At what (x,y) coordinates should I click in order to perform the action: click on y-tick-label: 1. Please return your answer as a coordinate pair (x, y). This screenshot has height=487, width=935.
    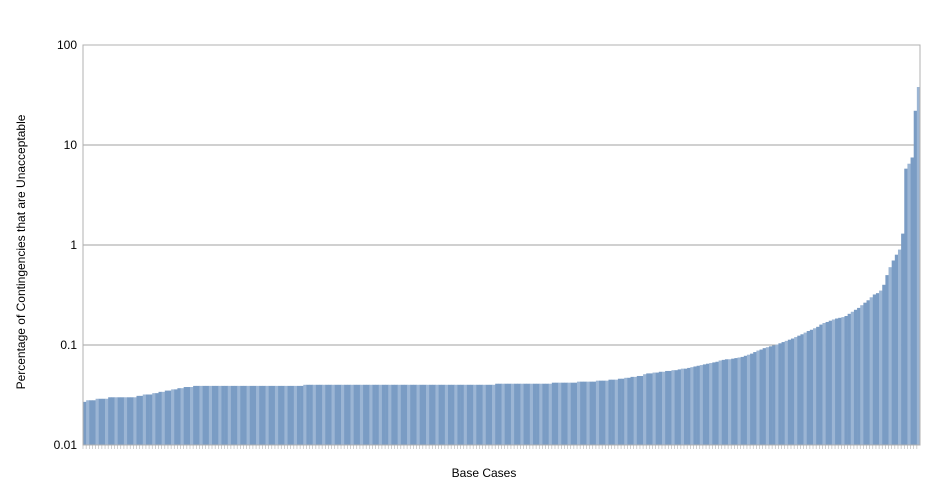
    Looking at the image, I should click on (73, 245).